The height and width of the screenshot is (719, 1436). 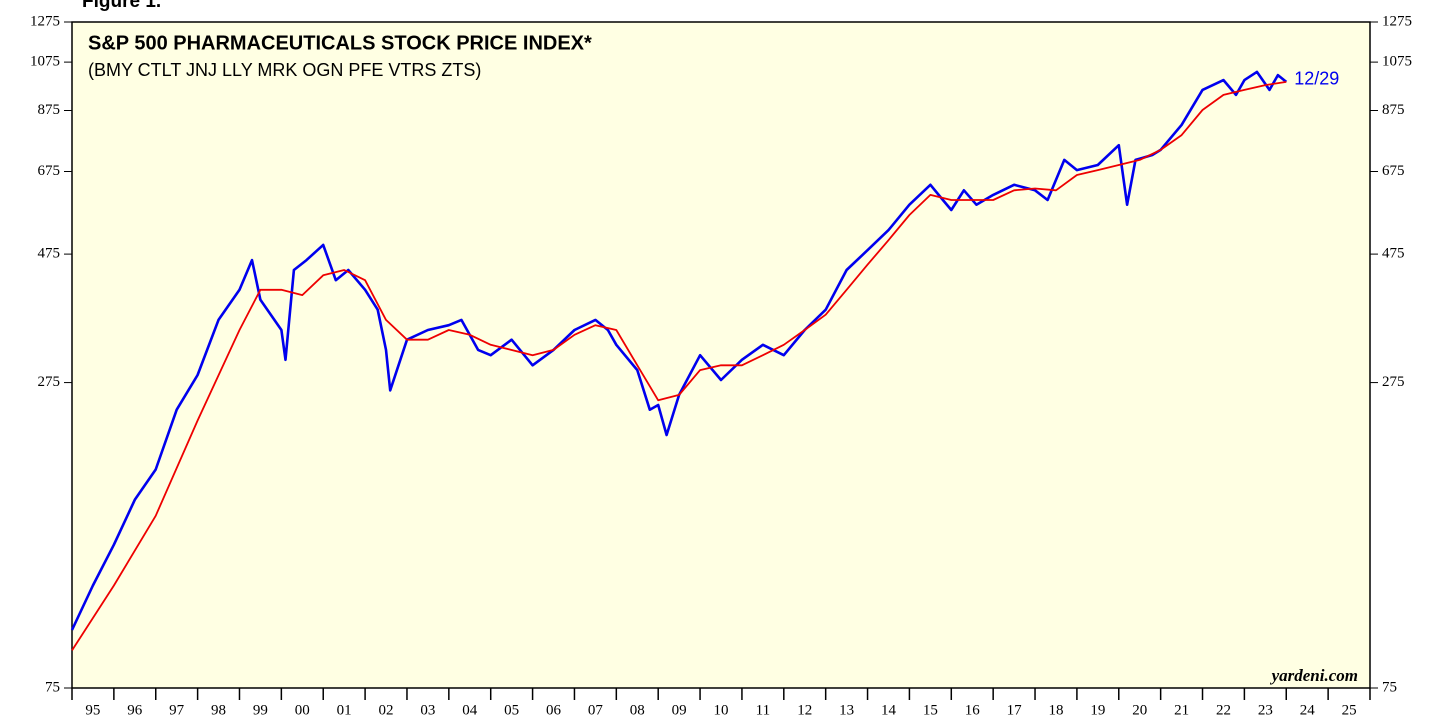 I want to click on y-tick-label: 1075, so click(x=45, y=62).